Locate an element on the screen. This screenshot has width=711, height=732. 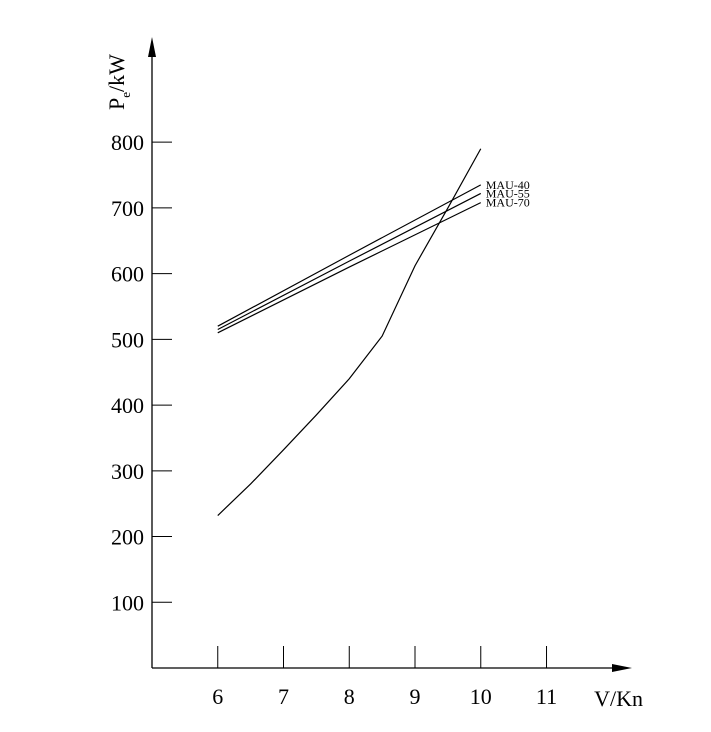
x-axis-label: V/Kn is located at coordinates (618, 698).